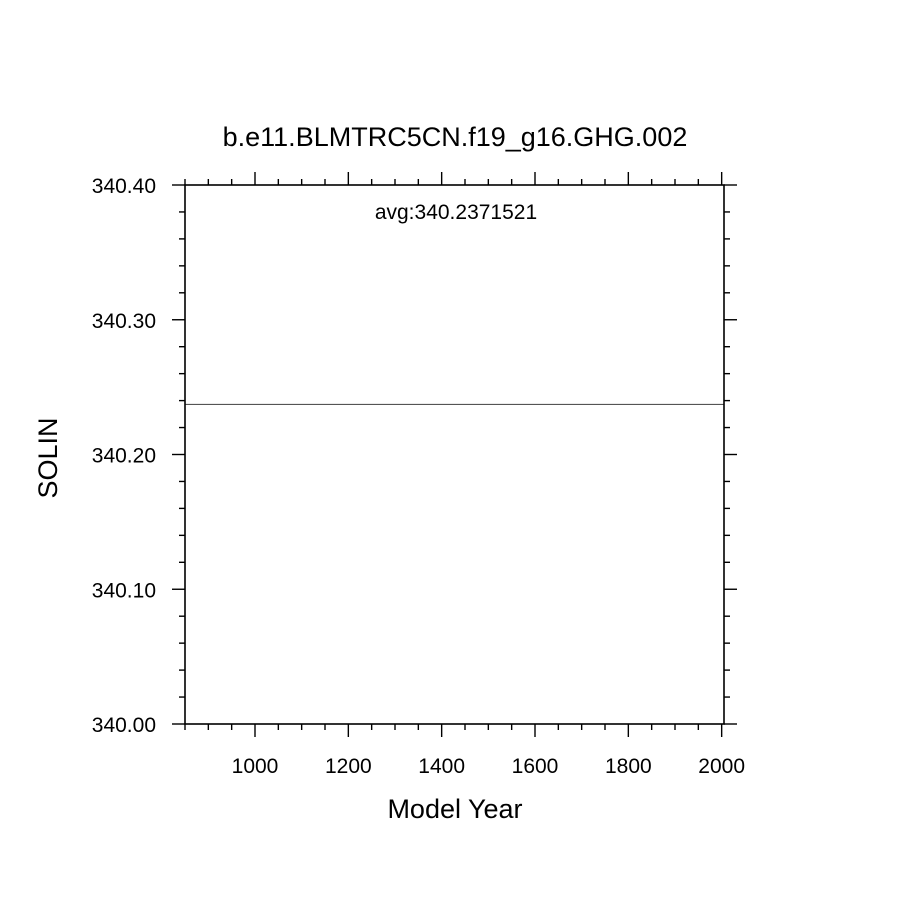  I want to click on y-axis-label: SOLIN, so click(48, 457).